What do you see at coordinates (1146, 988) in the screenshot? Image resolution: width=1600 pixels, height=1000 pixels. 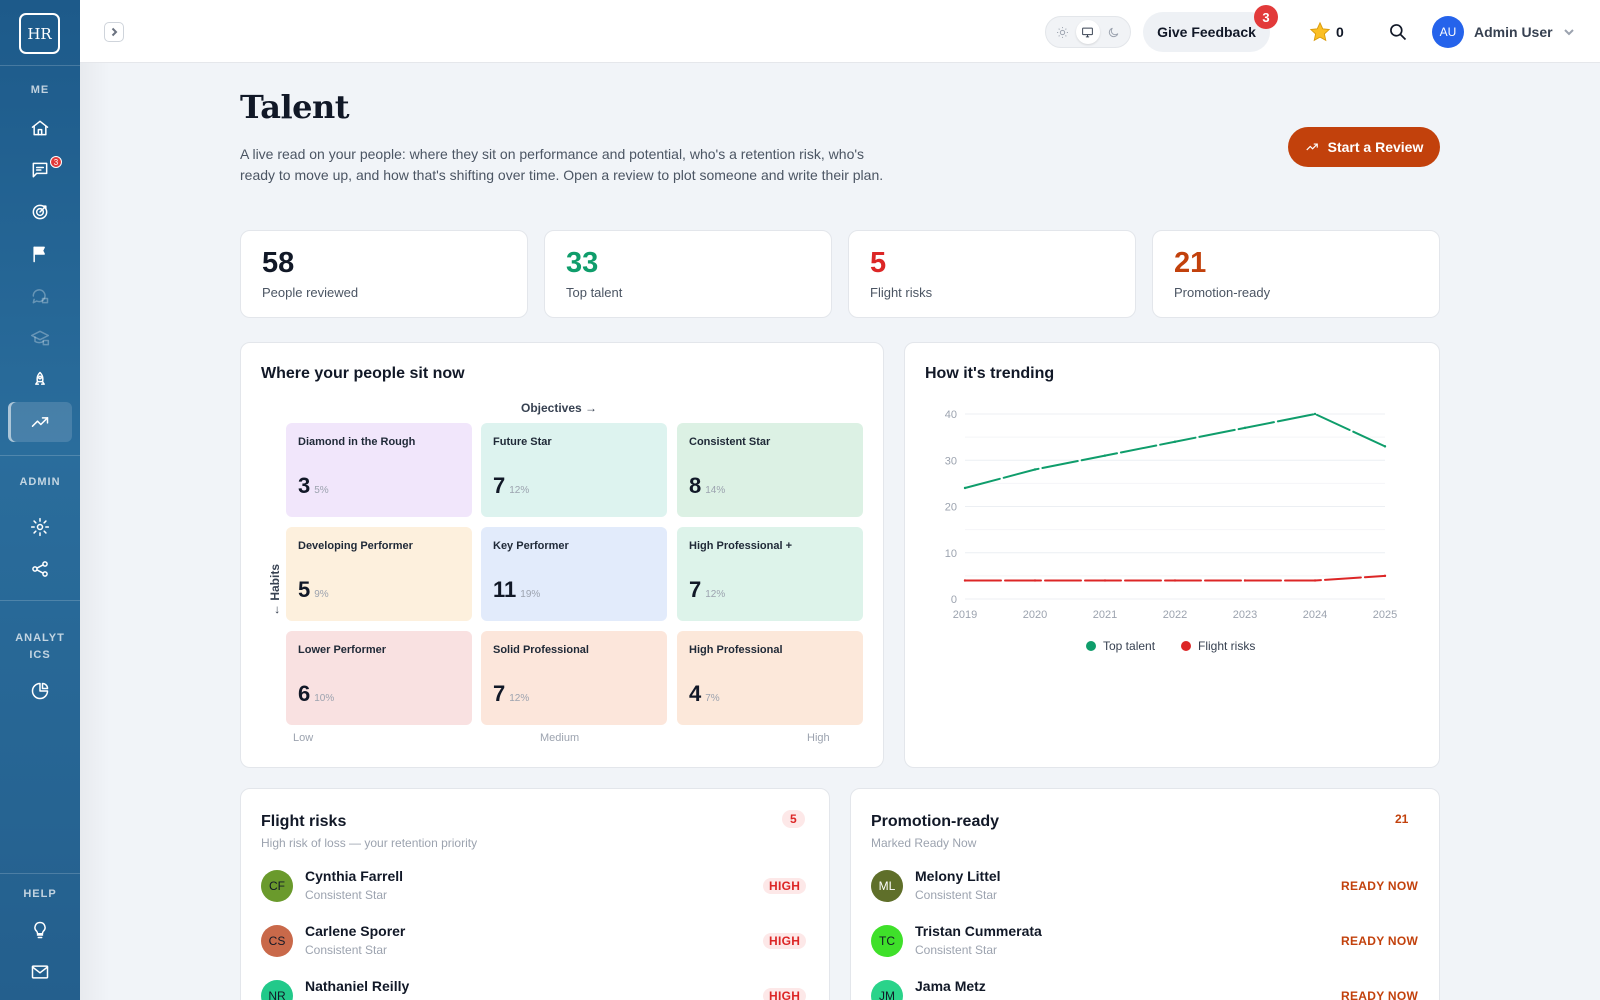 I see `list-item: JM Jama Metz READY NOW` at bounding box center [1146, 988].